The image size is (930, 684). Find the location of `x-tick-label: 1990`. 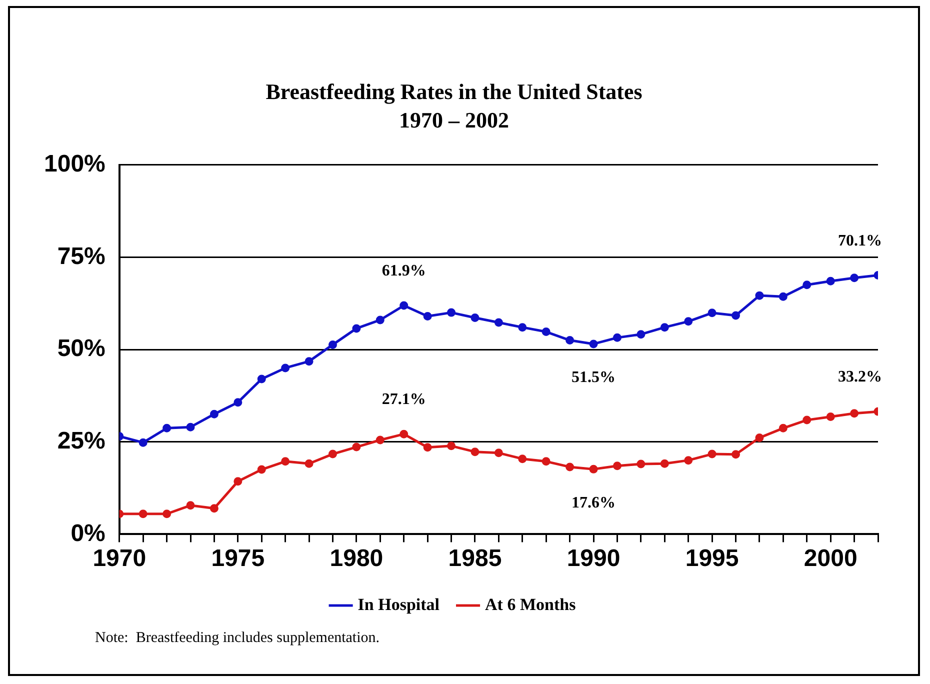

x-tick-label: 1990 is located at coordinates (593, 558).